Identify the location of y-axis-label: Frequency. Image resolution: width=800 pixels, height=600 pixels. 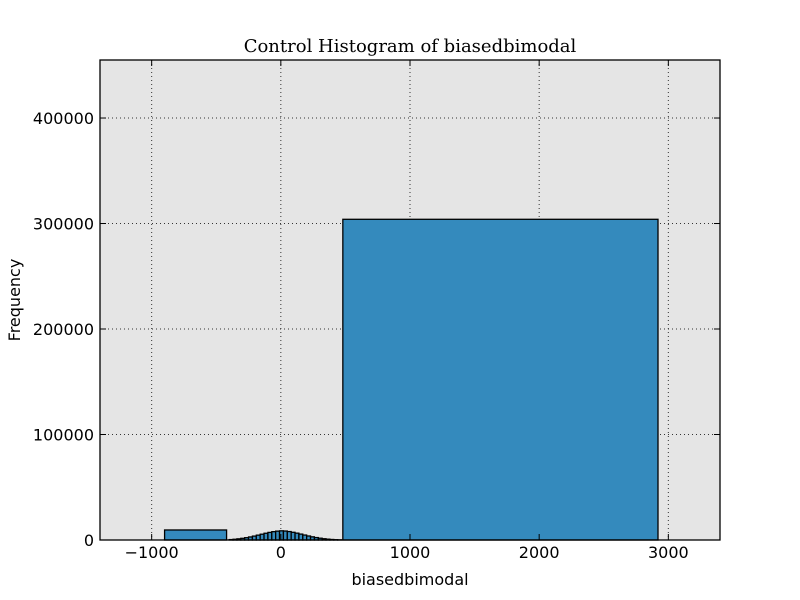
(14, 300).